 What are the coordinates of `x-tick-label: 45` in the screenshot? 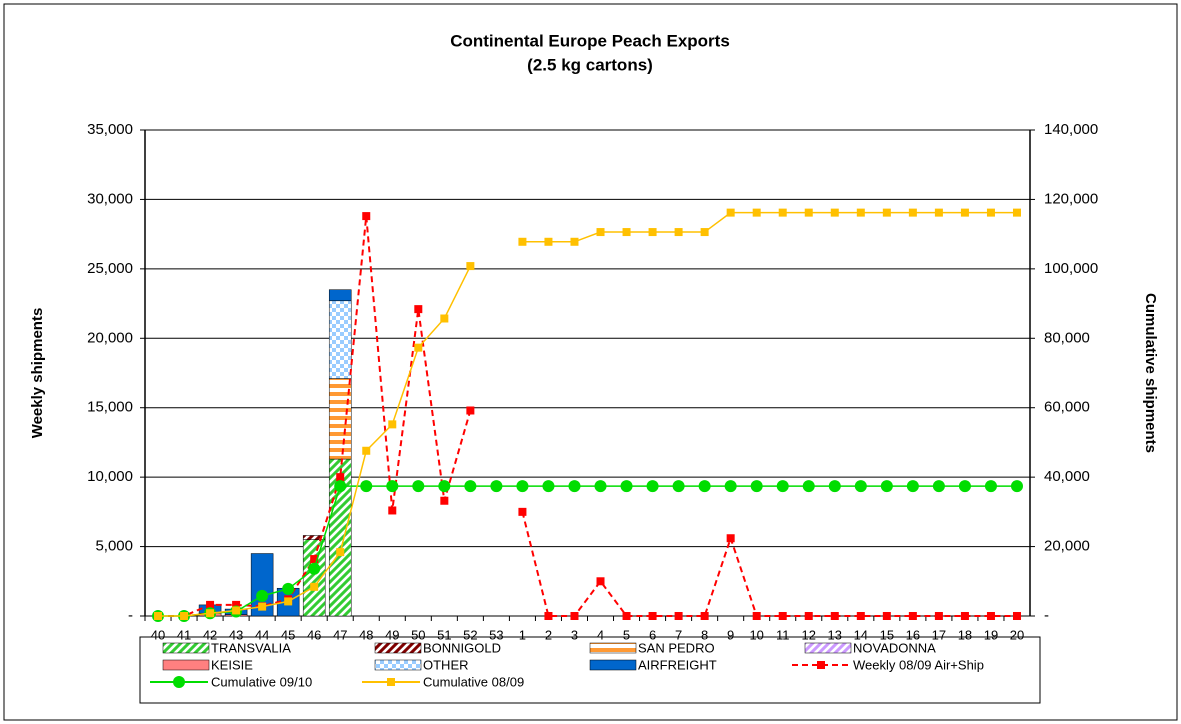 It's located at (288, 634).